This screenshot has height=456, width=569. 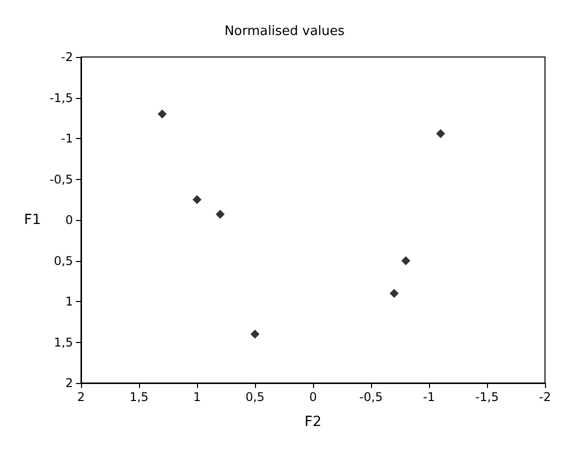 What do you see at coordinates (313, 422) in the screenshot?
I see `x-axis-title: F2` at bounding box center [313, 422].